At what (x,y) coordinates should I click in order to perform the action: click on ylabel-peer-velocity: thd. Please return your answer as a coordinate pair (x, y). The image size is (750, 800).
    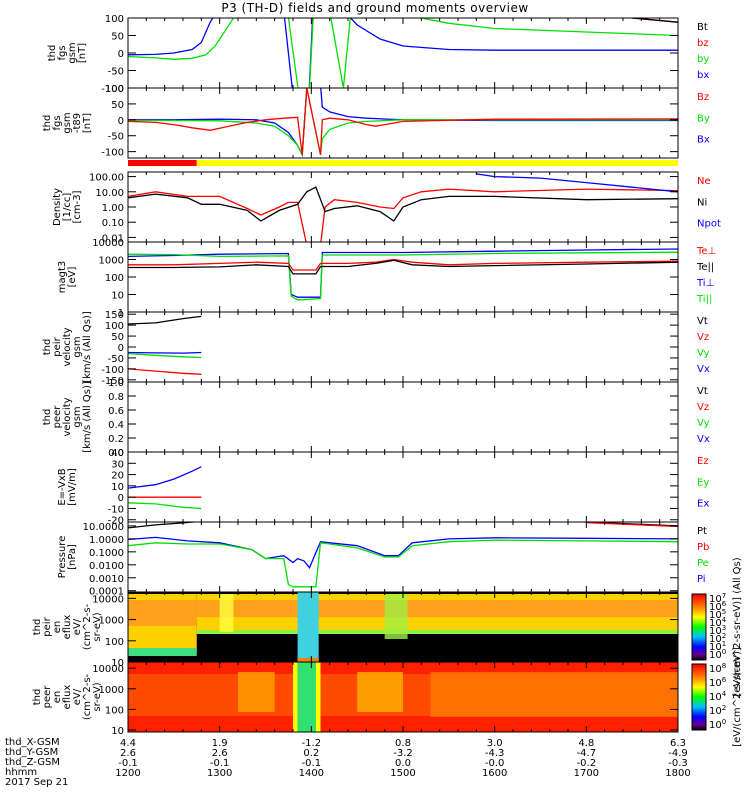
    Looking at the image, I should click on (47, 417).